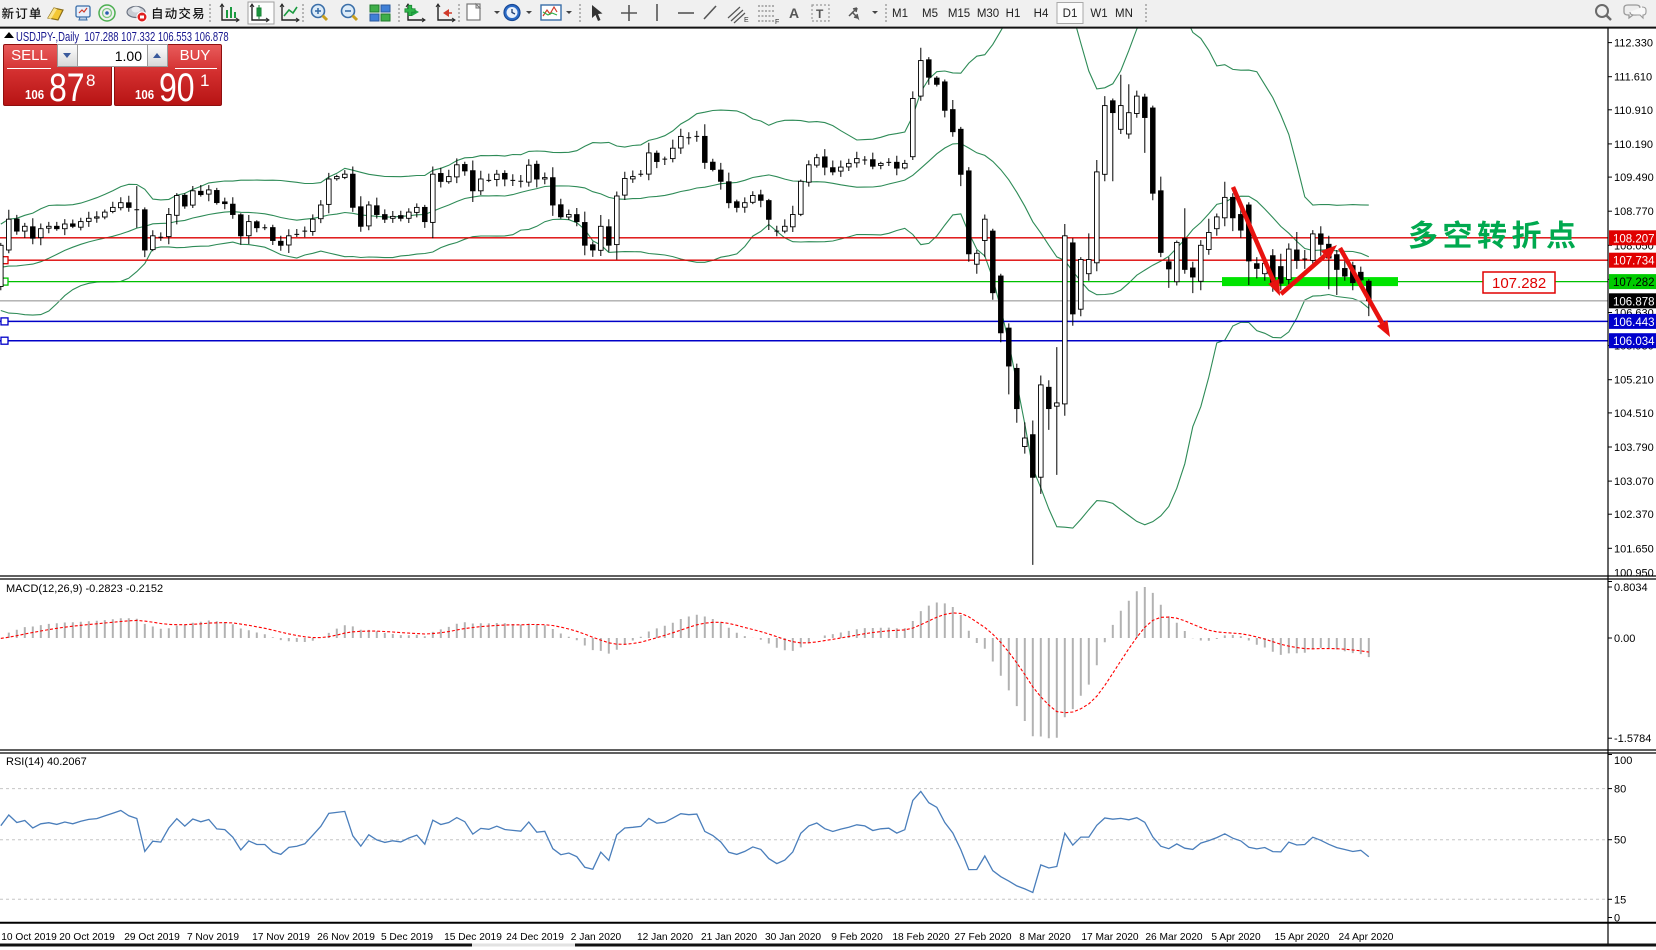  Describe the element at coordinates (1634, 342) in the screenshot. I see `svg-text: 106.034` at that location.